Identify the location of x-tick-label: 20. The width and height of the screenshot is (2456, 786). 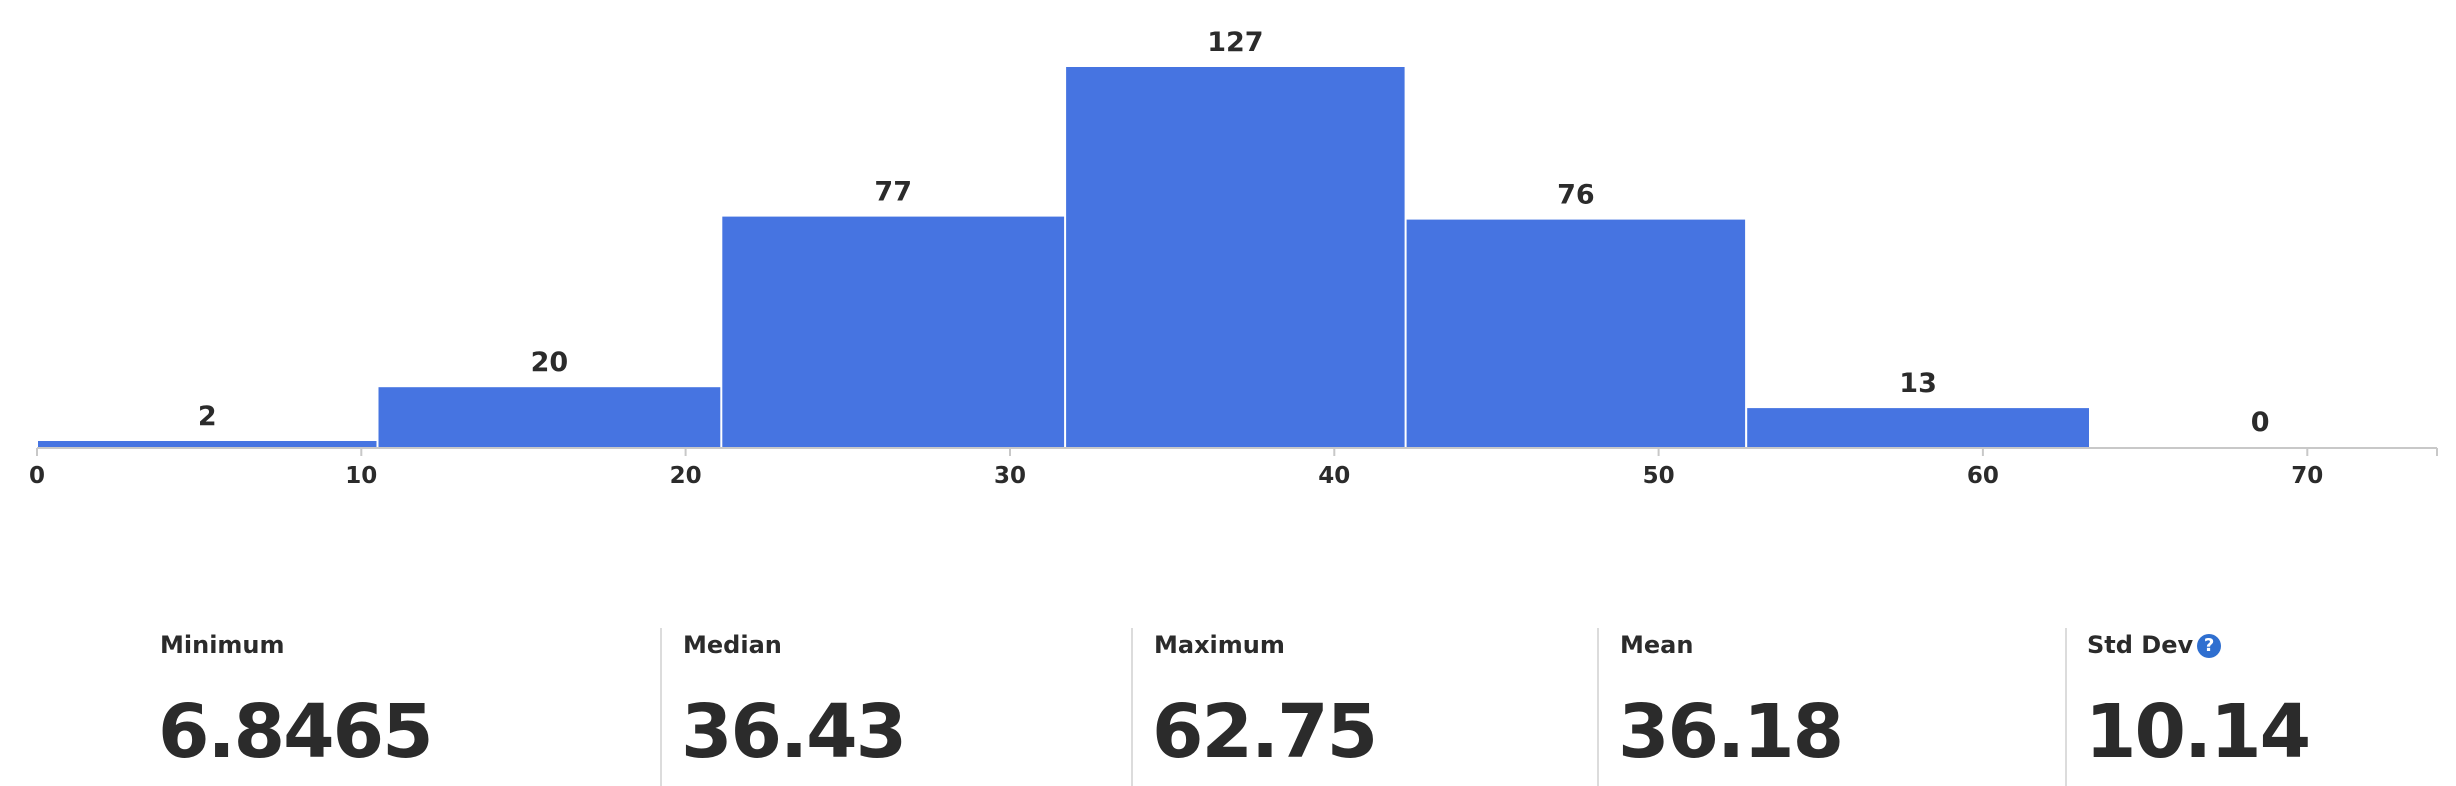
(686, 476).